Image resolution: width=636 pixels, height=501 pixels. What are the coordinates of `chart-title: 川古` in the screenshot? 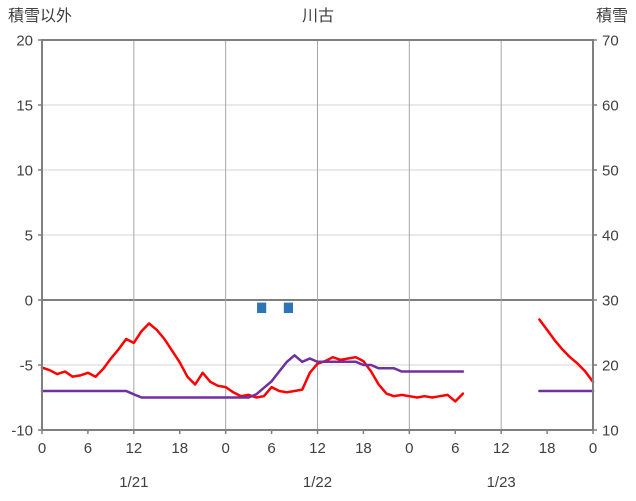 It's located at (318, 16).